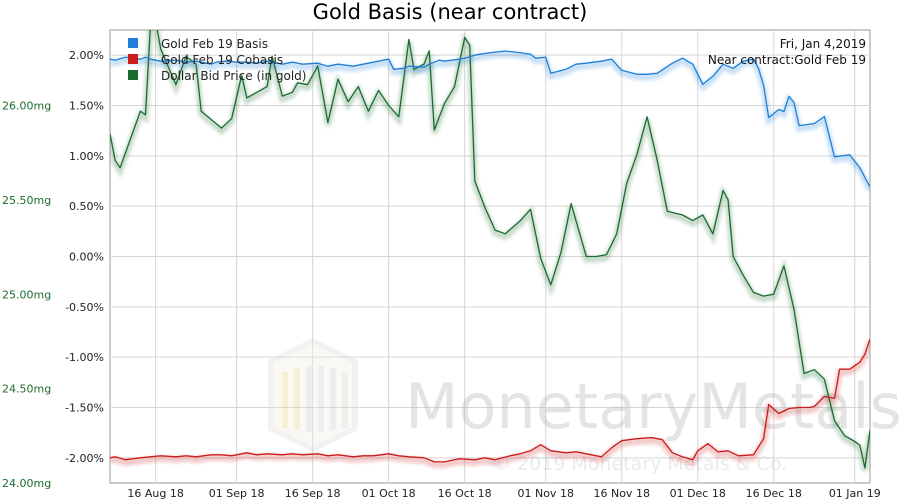  What do you see at coordinates (787, 60) in the screenshot?
I see `info-contract: Near contract:Gold Feb 19` at bounding box center [787, 60].